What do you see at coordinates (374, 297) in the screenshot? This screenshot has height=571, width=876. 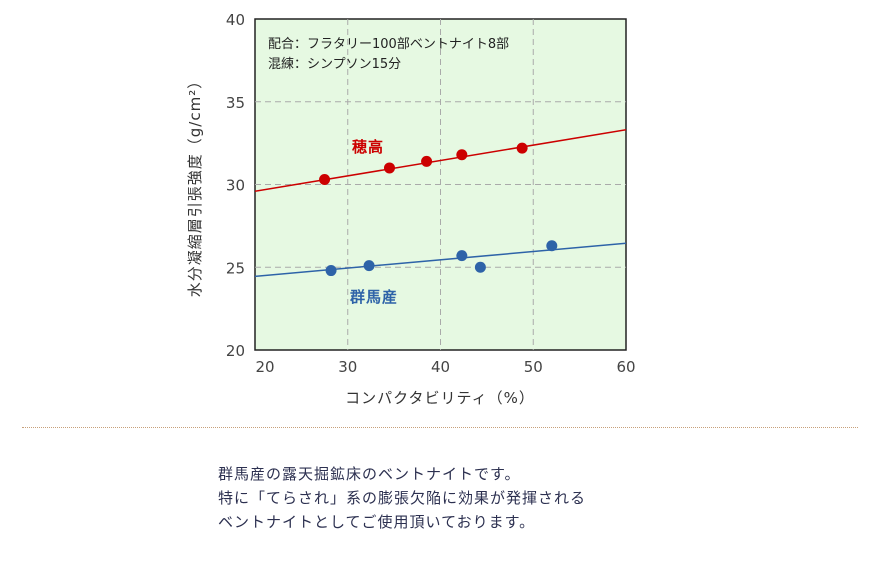 I see `series-label-gunma: 群馬産` at bounding box center [374, 297].